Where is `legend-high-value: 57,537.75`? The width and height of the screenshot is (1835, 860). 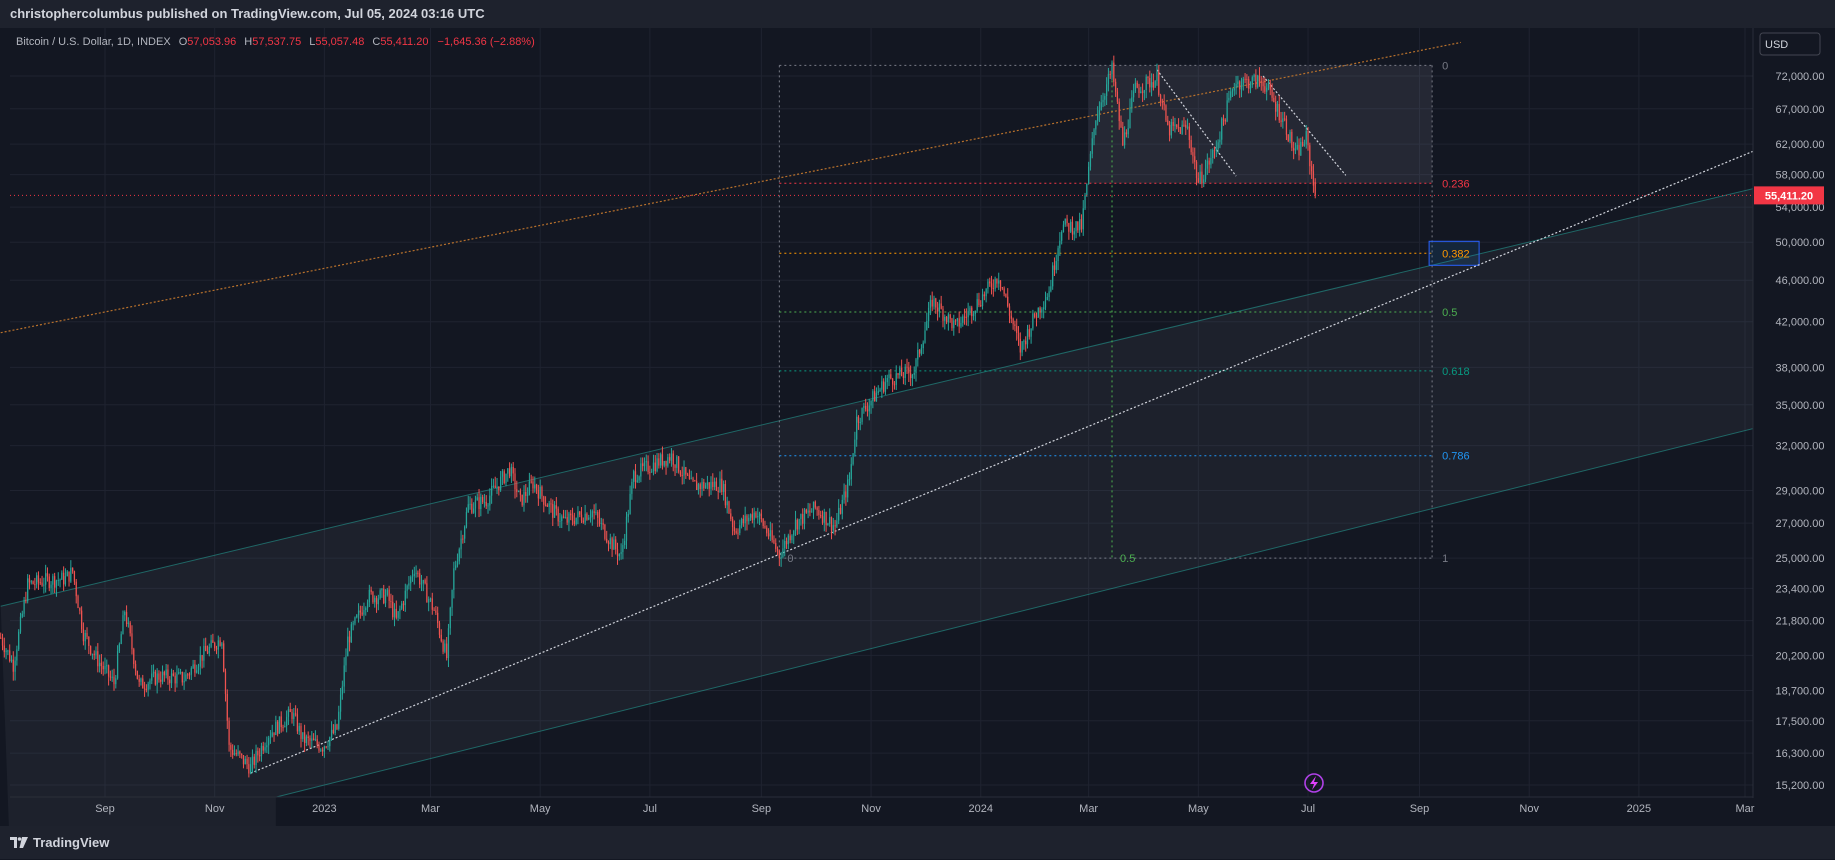
legend-high-value: 57,537.75 is located at coordinates (276, 42).